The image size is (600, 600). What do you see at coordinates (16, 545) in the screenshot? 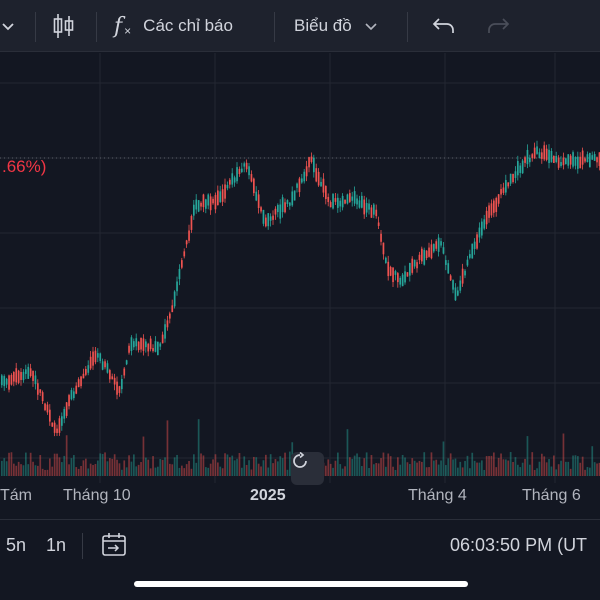
I see `range-5y-button: 5n` at bounding box center [16, 545].